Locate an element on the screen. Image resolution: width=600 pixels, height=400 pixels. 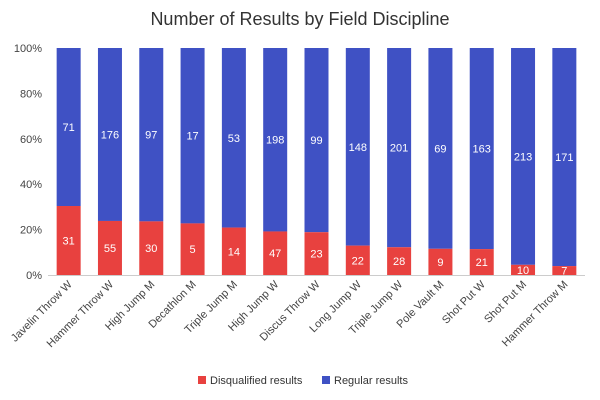
y-tick-label: 100% is located at coordinates (28, 49).